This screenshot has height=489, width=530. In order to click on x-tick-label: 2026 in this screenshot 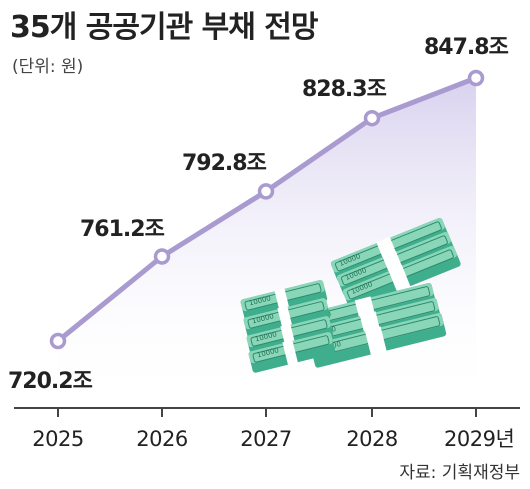, I will do `click(162, 439)`.